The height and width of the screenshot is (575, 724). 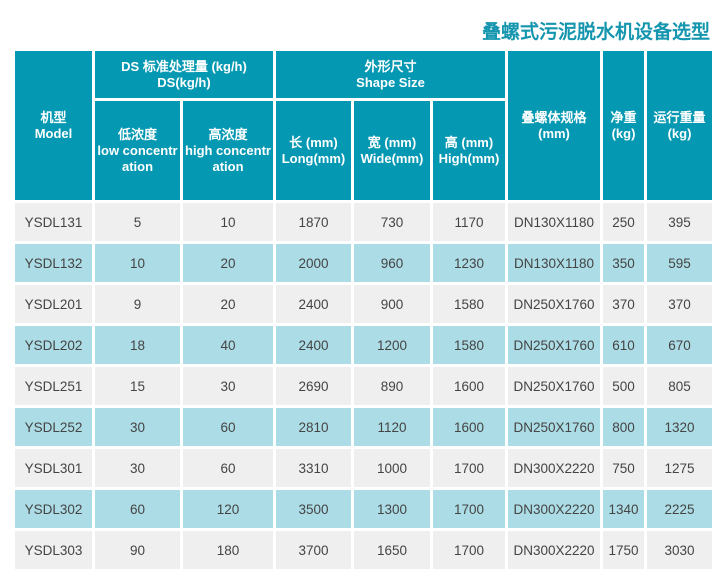 What do you see at coordinates (392, 386) in the screenshot?
I see `table-cell: 890` at bounding box center [392, 386].